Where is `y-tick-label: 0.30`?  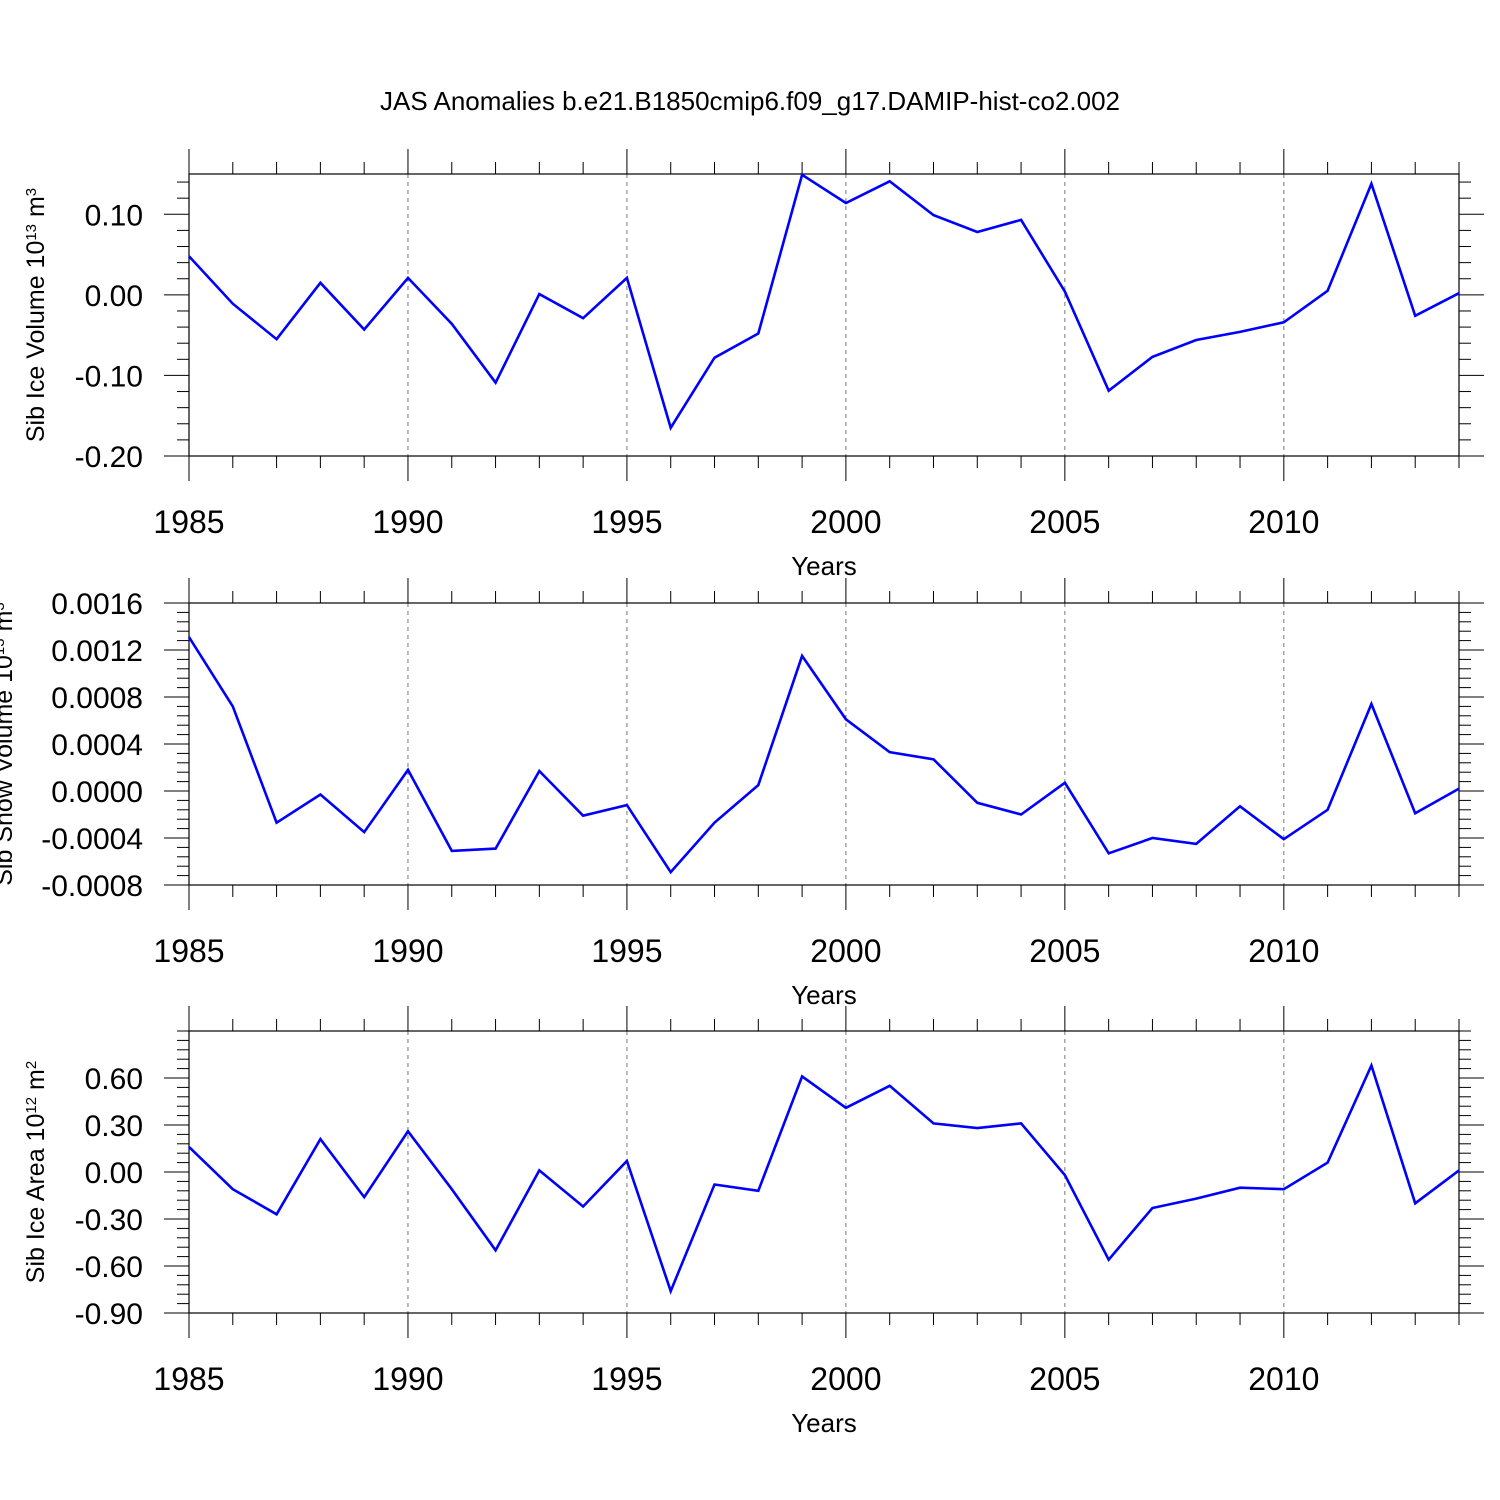
y-tick-label: 0.30 is located at coordinates (114, 1126).